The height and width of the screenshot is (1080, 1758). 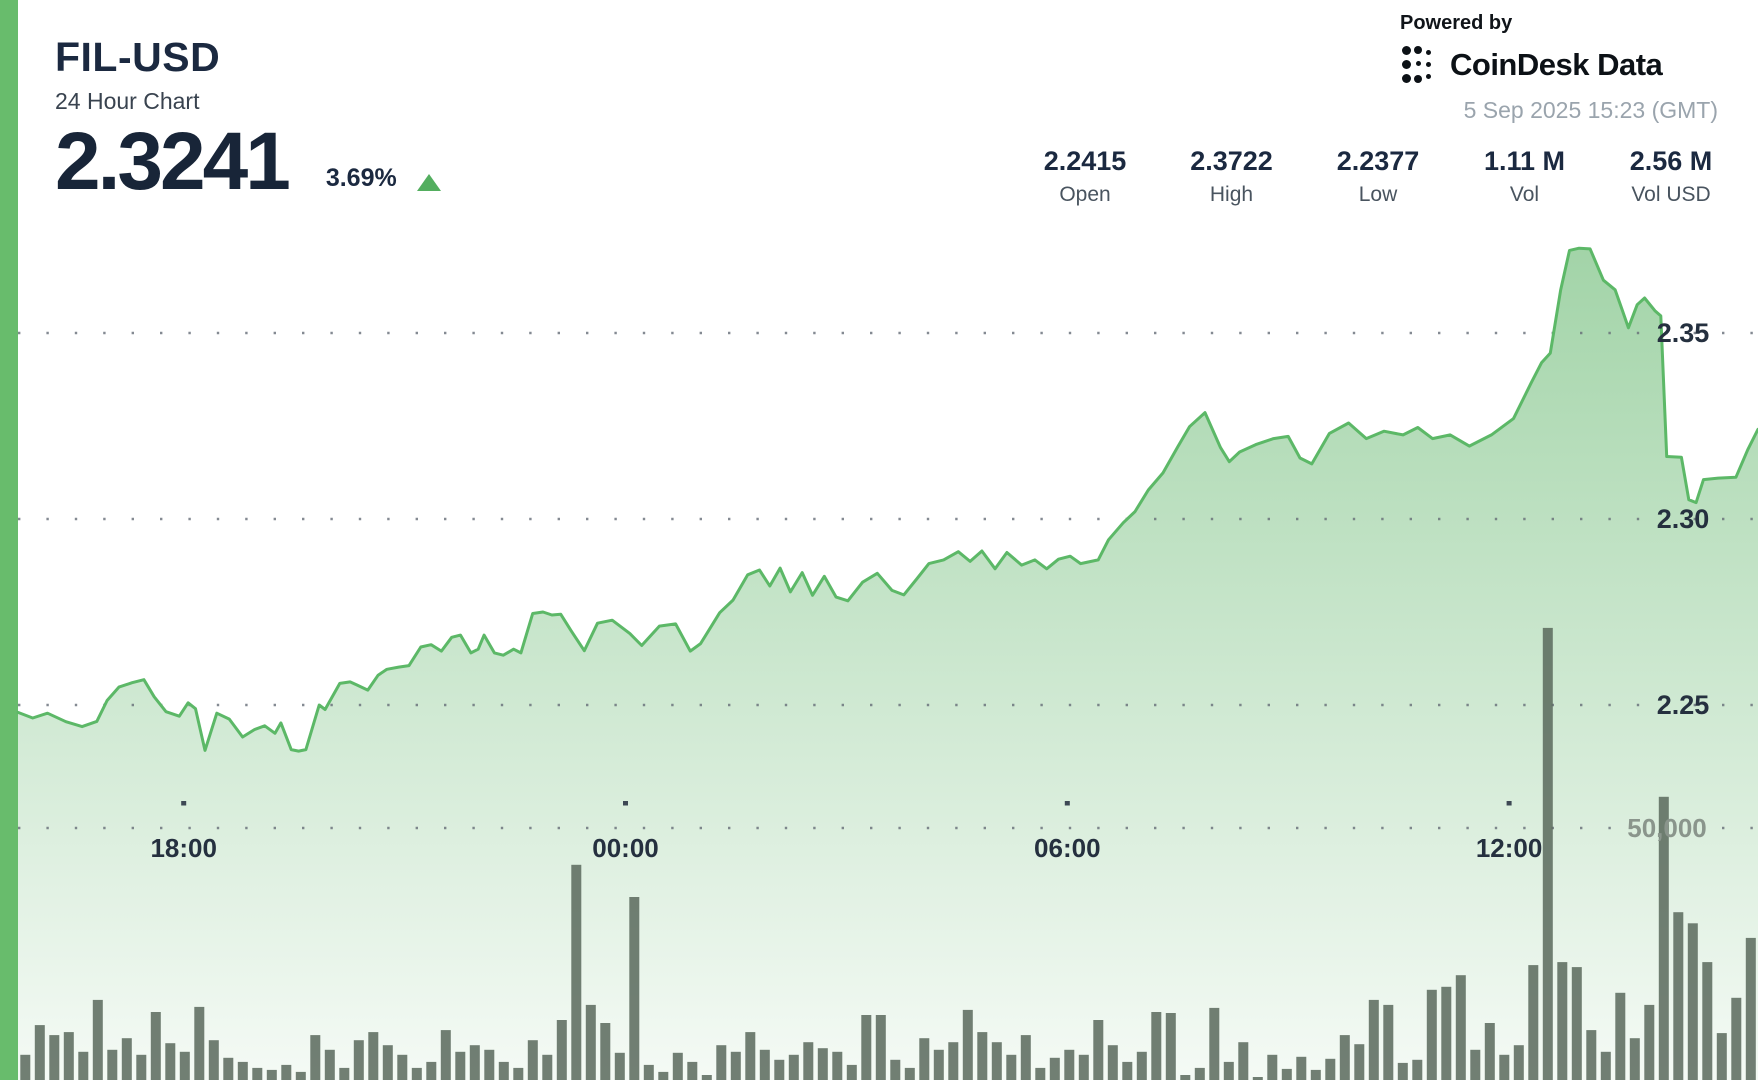 What do you see at coordinates (1683, 519) in the screenshot?
I see `price-tick-label: 2.30` at bounding box center [1683, 519].